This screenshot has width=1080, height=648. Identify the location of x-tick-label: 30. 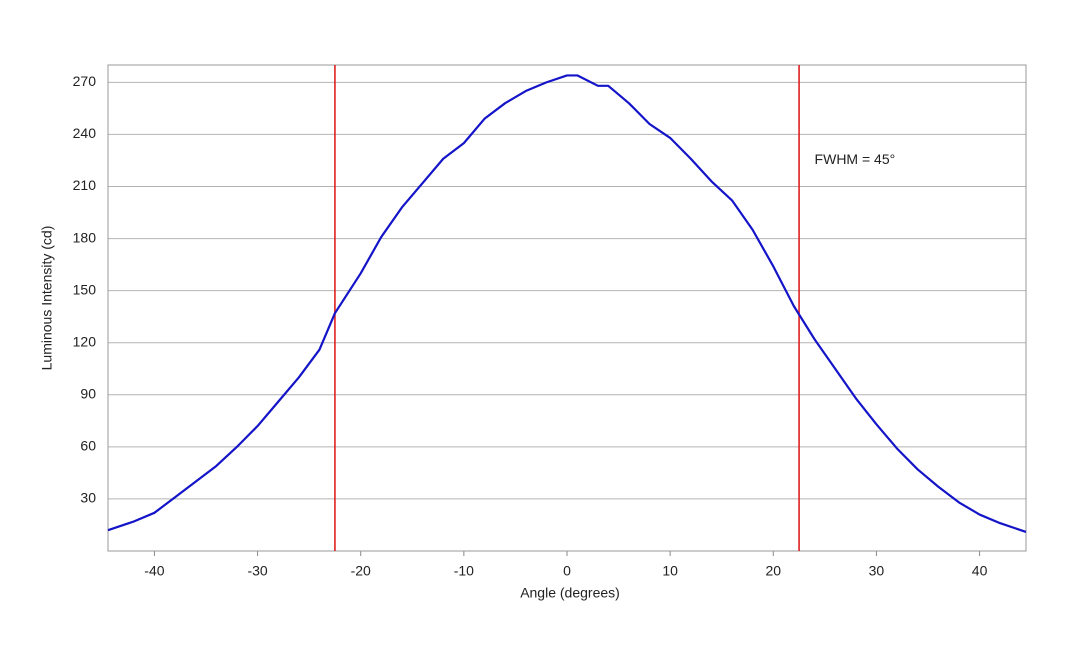
(877, 571).